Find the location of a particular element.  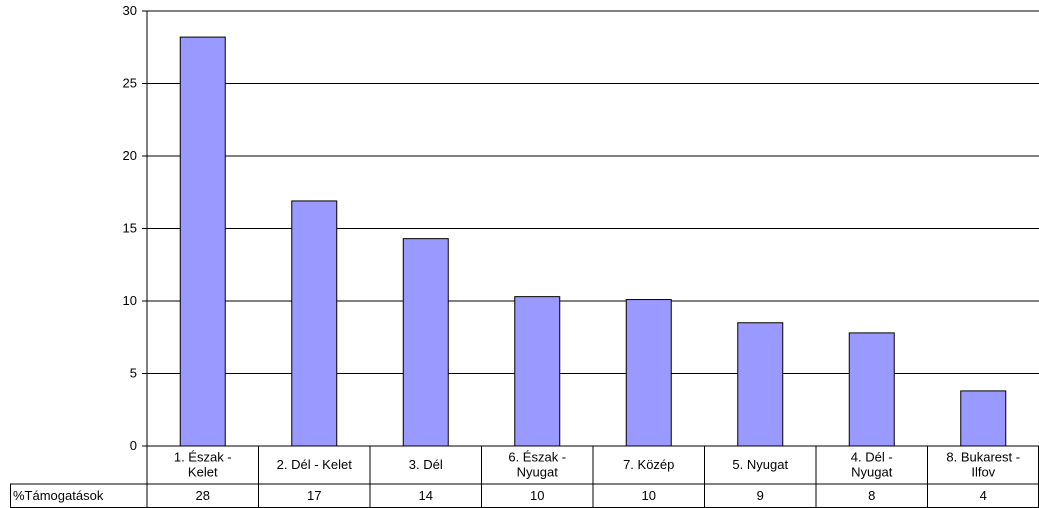

table-value: 8 is located at coordinates (871, 495).